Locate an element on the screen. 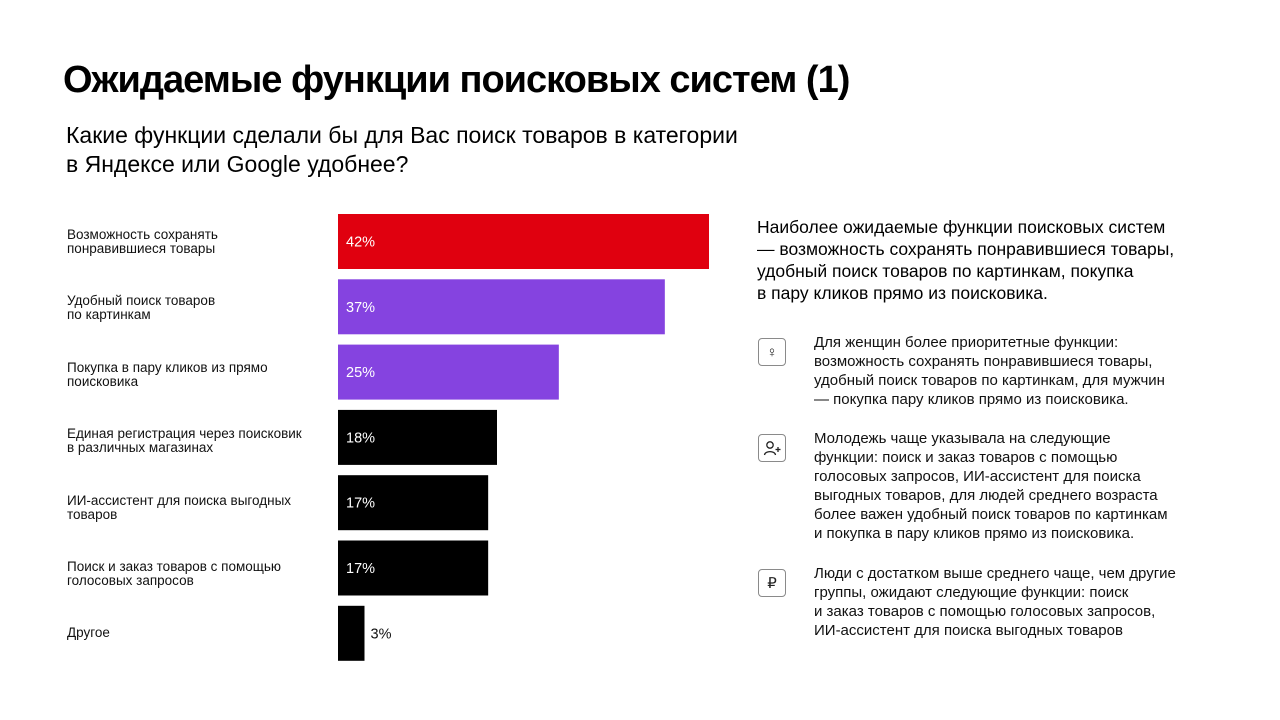 This screenshot has height=720, width=1280. person-plus-icon is located at coordinates (772, 448).